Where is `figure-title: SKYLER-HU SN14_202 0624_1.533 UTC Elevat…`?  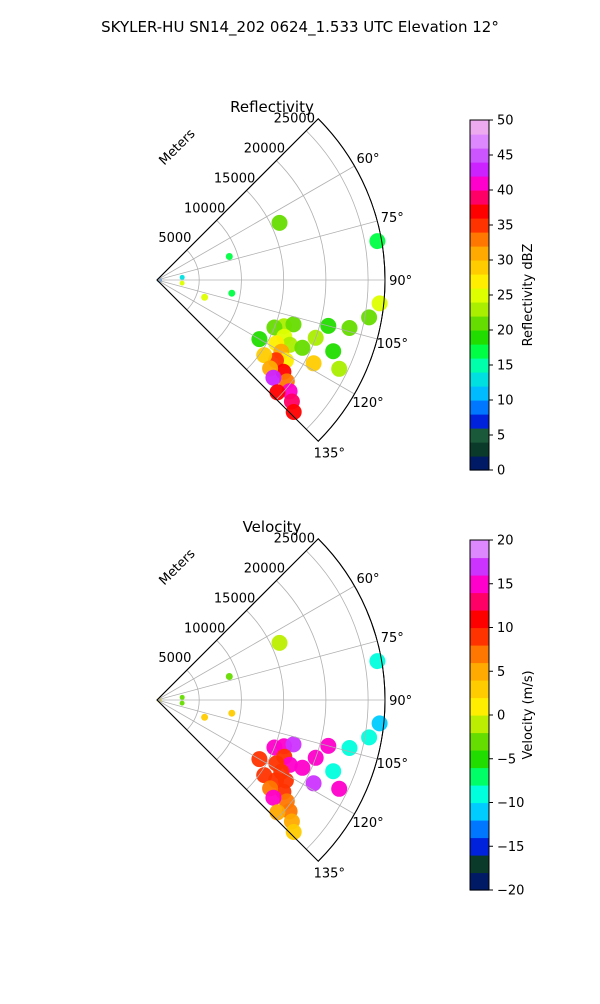
figure-title: SKYLER-HU SN14_202 0624_1.533 UTC Elevat… is located at coordinates (300, 27).